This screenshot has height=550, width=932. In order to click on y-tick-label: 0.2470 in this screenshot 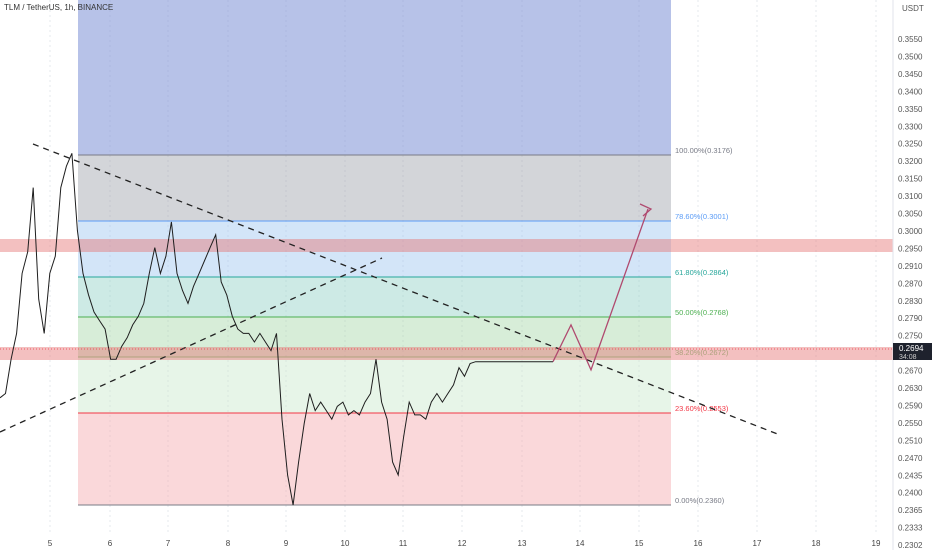, I will do `click(910, 458)`.